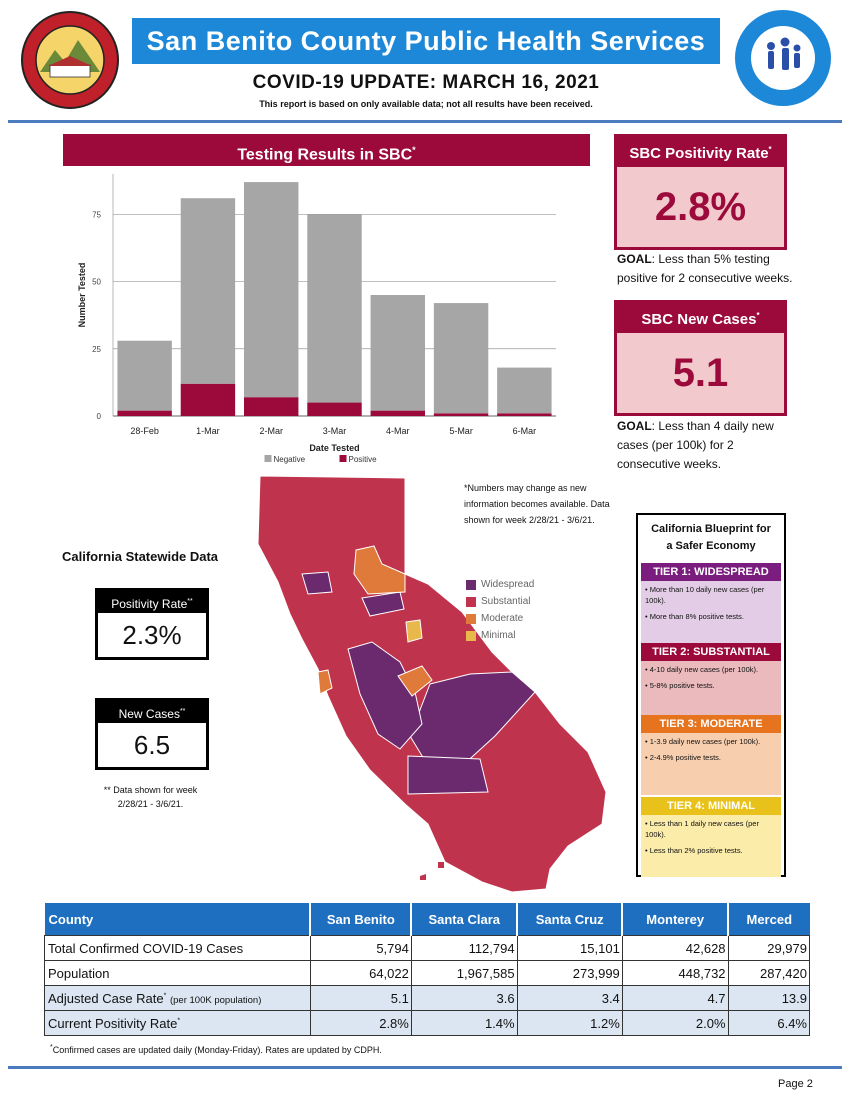 The image size is (850, 1100). I want to click on map-legend: Widespread Substantial Moderate Minimal, so click(500, 610).